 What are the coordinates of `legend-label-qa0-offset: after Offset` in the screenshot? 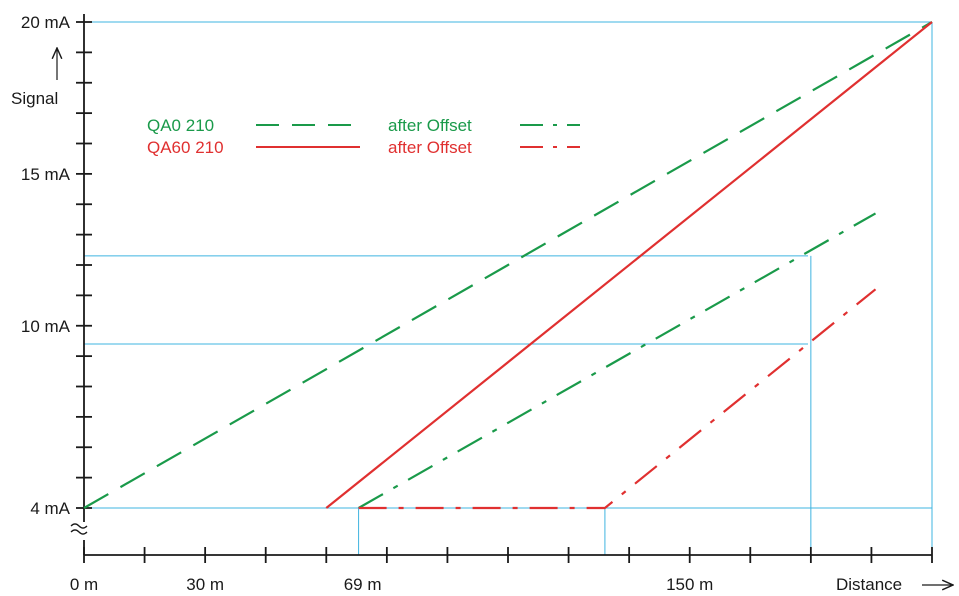 It's located at (430, 125).